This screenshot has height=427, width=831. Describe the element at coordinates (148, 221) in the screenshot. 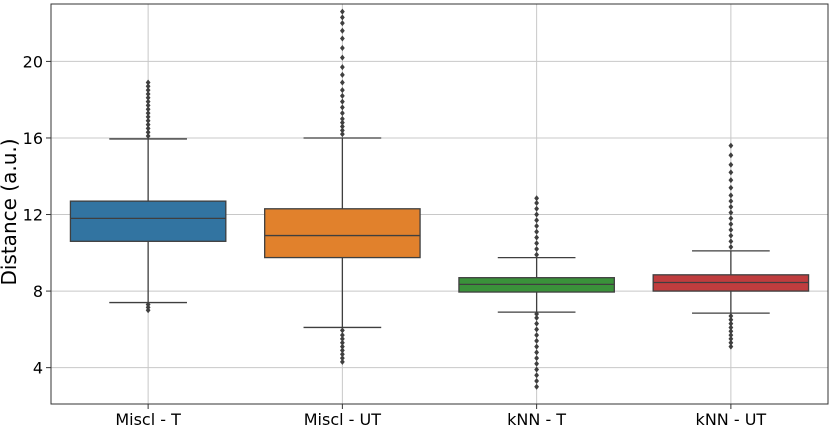

I see `box-iqr` at that location.